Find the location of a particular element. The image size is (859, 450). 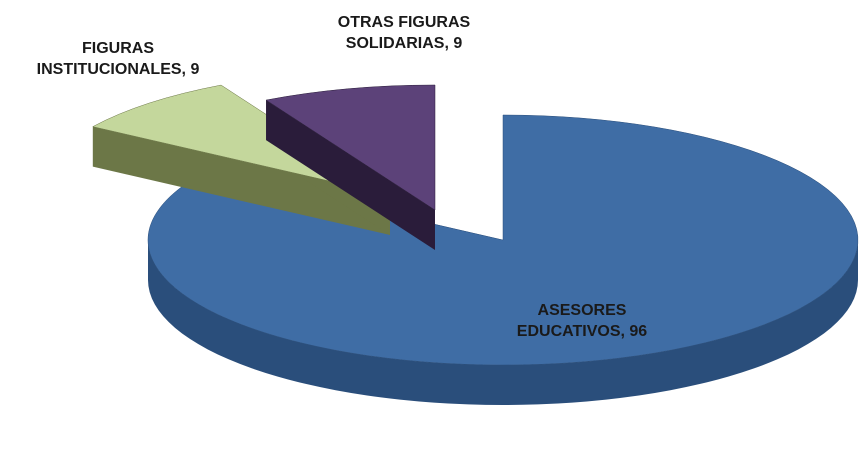

slice-label: FIGURAS INSTITUCIONALES, 9 is located at coordinates (118, 59).